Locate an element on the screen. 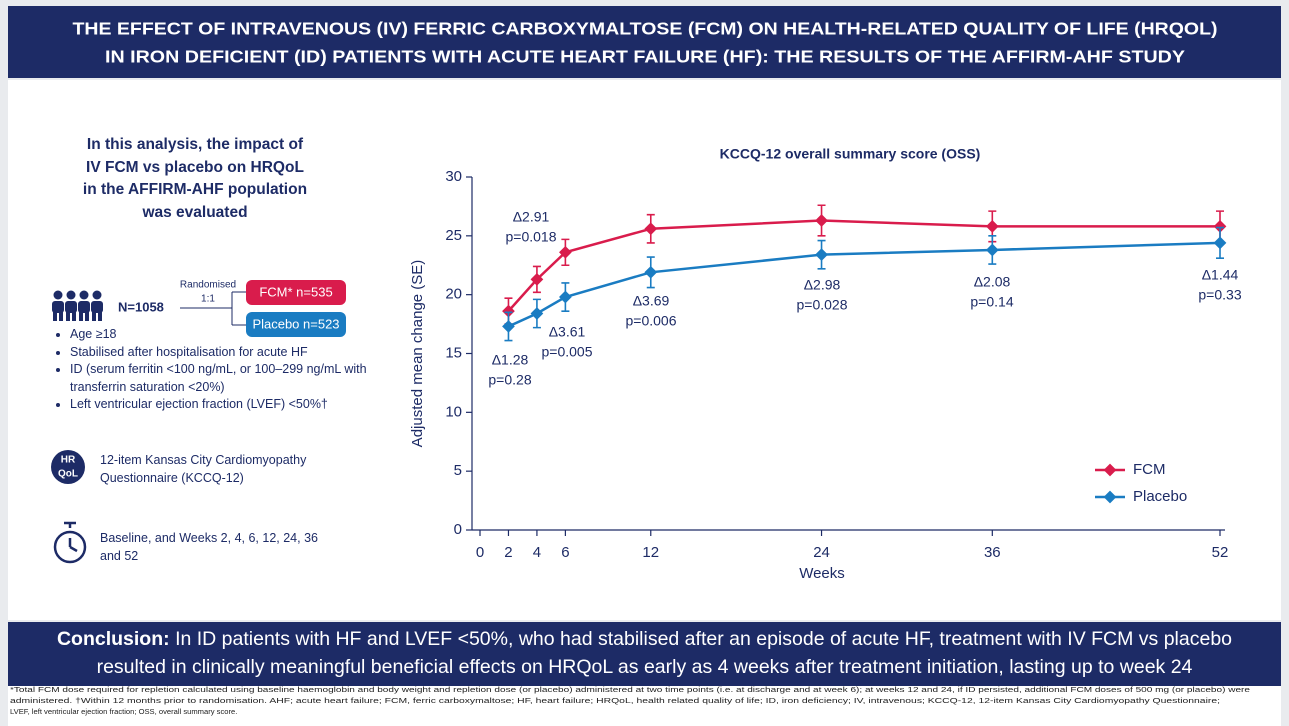 This screenshot has width=1289, height=726. criterion: Age ≥18 is located at coordinates (220, 335).